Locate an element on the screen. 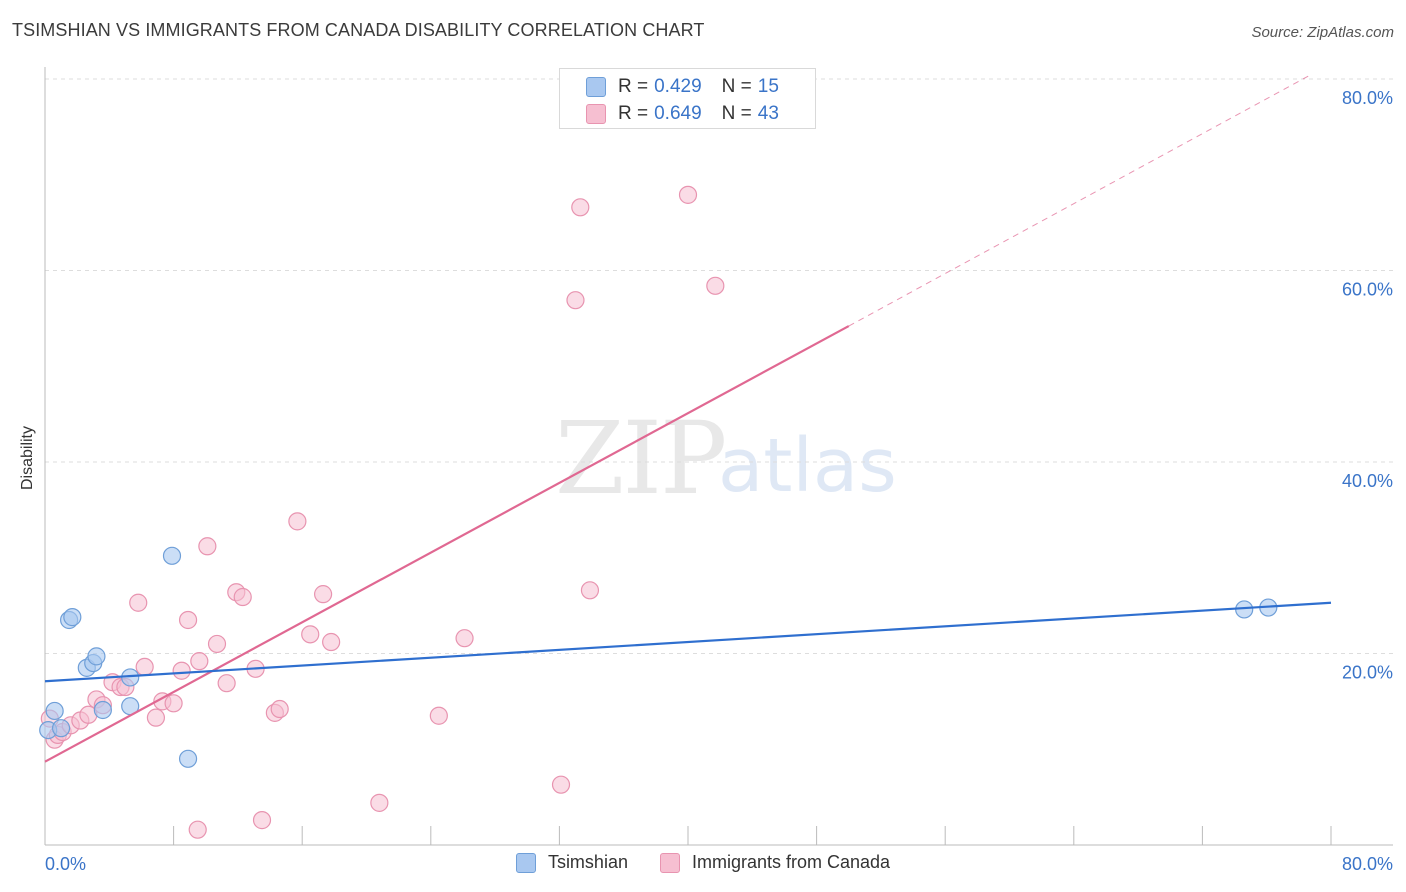 The image size is (1406, 892). legend-row-tsimshian: R = 0.429 N = 15 is located at coordinates (682, 87).